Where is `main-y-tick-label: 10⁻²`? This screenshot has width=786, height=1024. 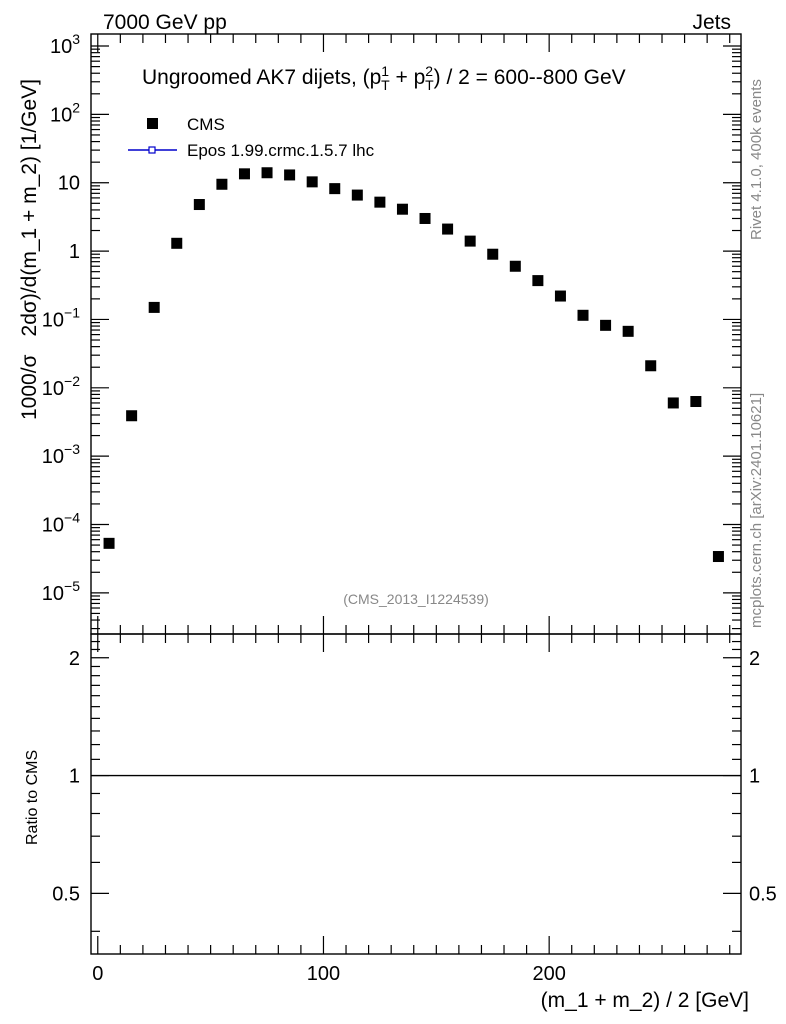 main-y-tick-label: 10⁻² is located at coordinates (61, 386).